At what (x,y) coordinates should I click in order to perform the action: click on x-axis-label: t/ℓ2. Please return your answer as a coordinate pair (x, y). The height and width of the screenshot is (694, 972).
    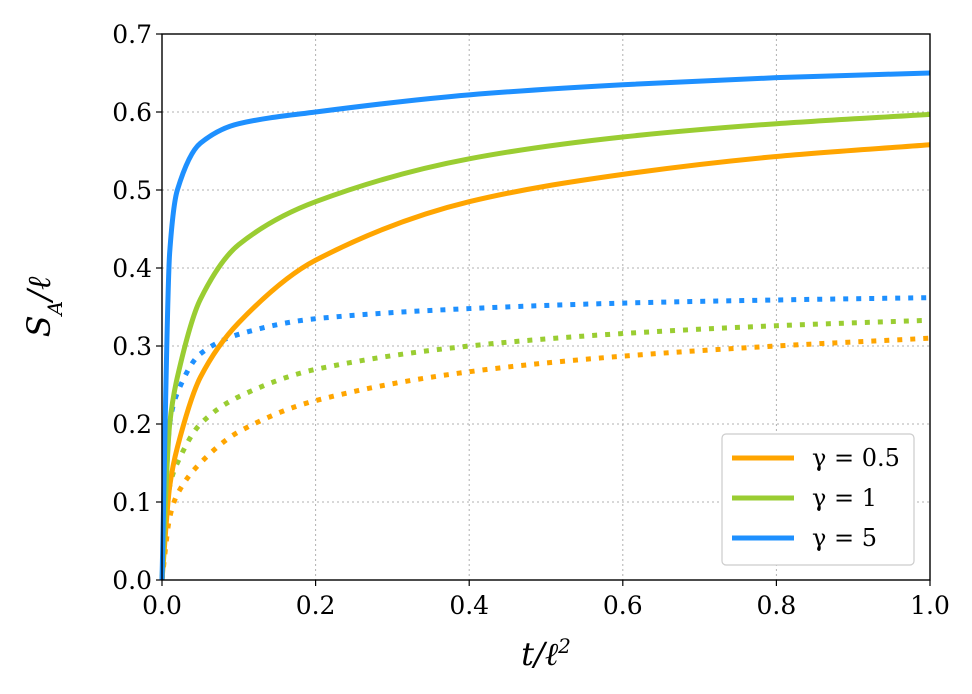
    Looking at the image, I should click on (546, 653).